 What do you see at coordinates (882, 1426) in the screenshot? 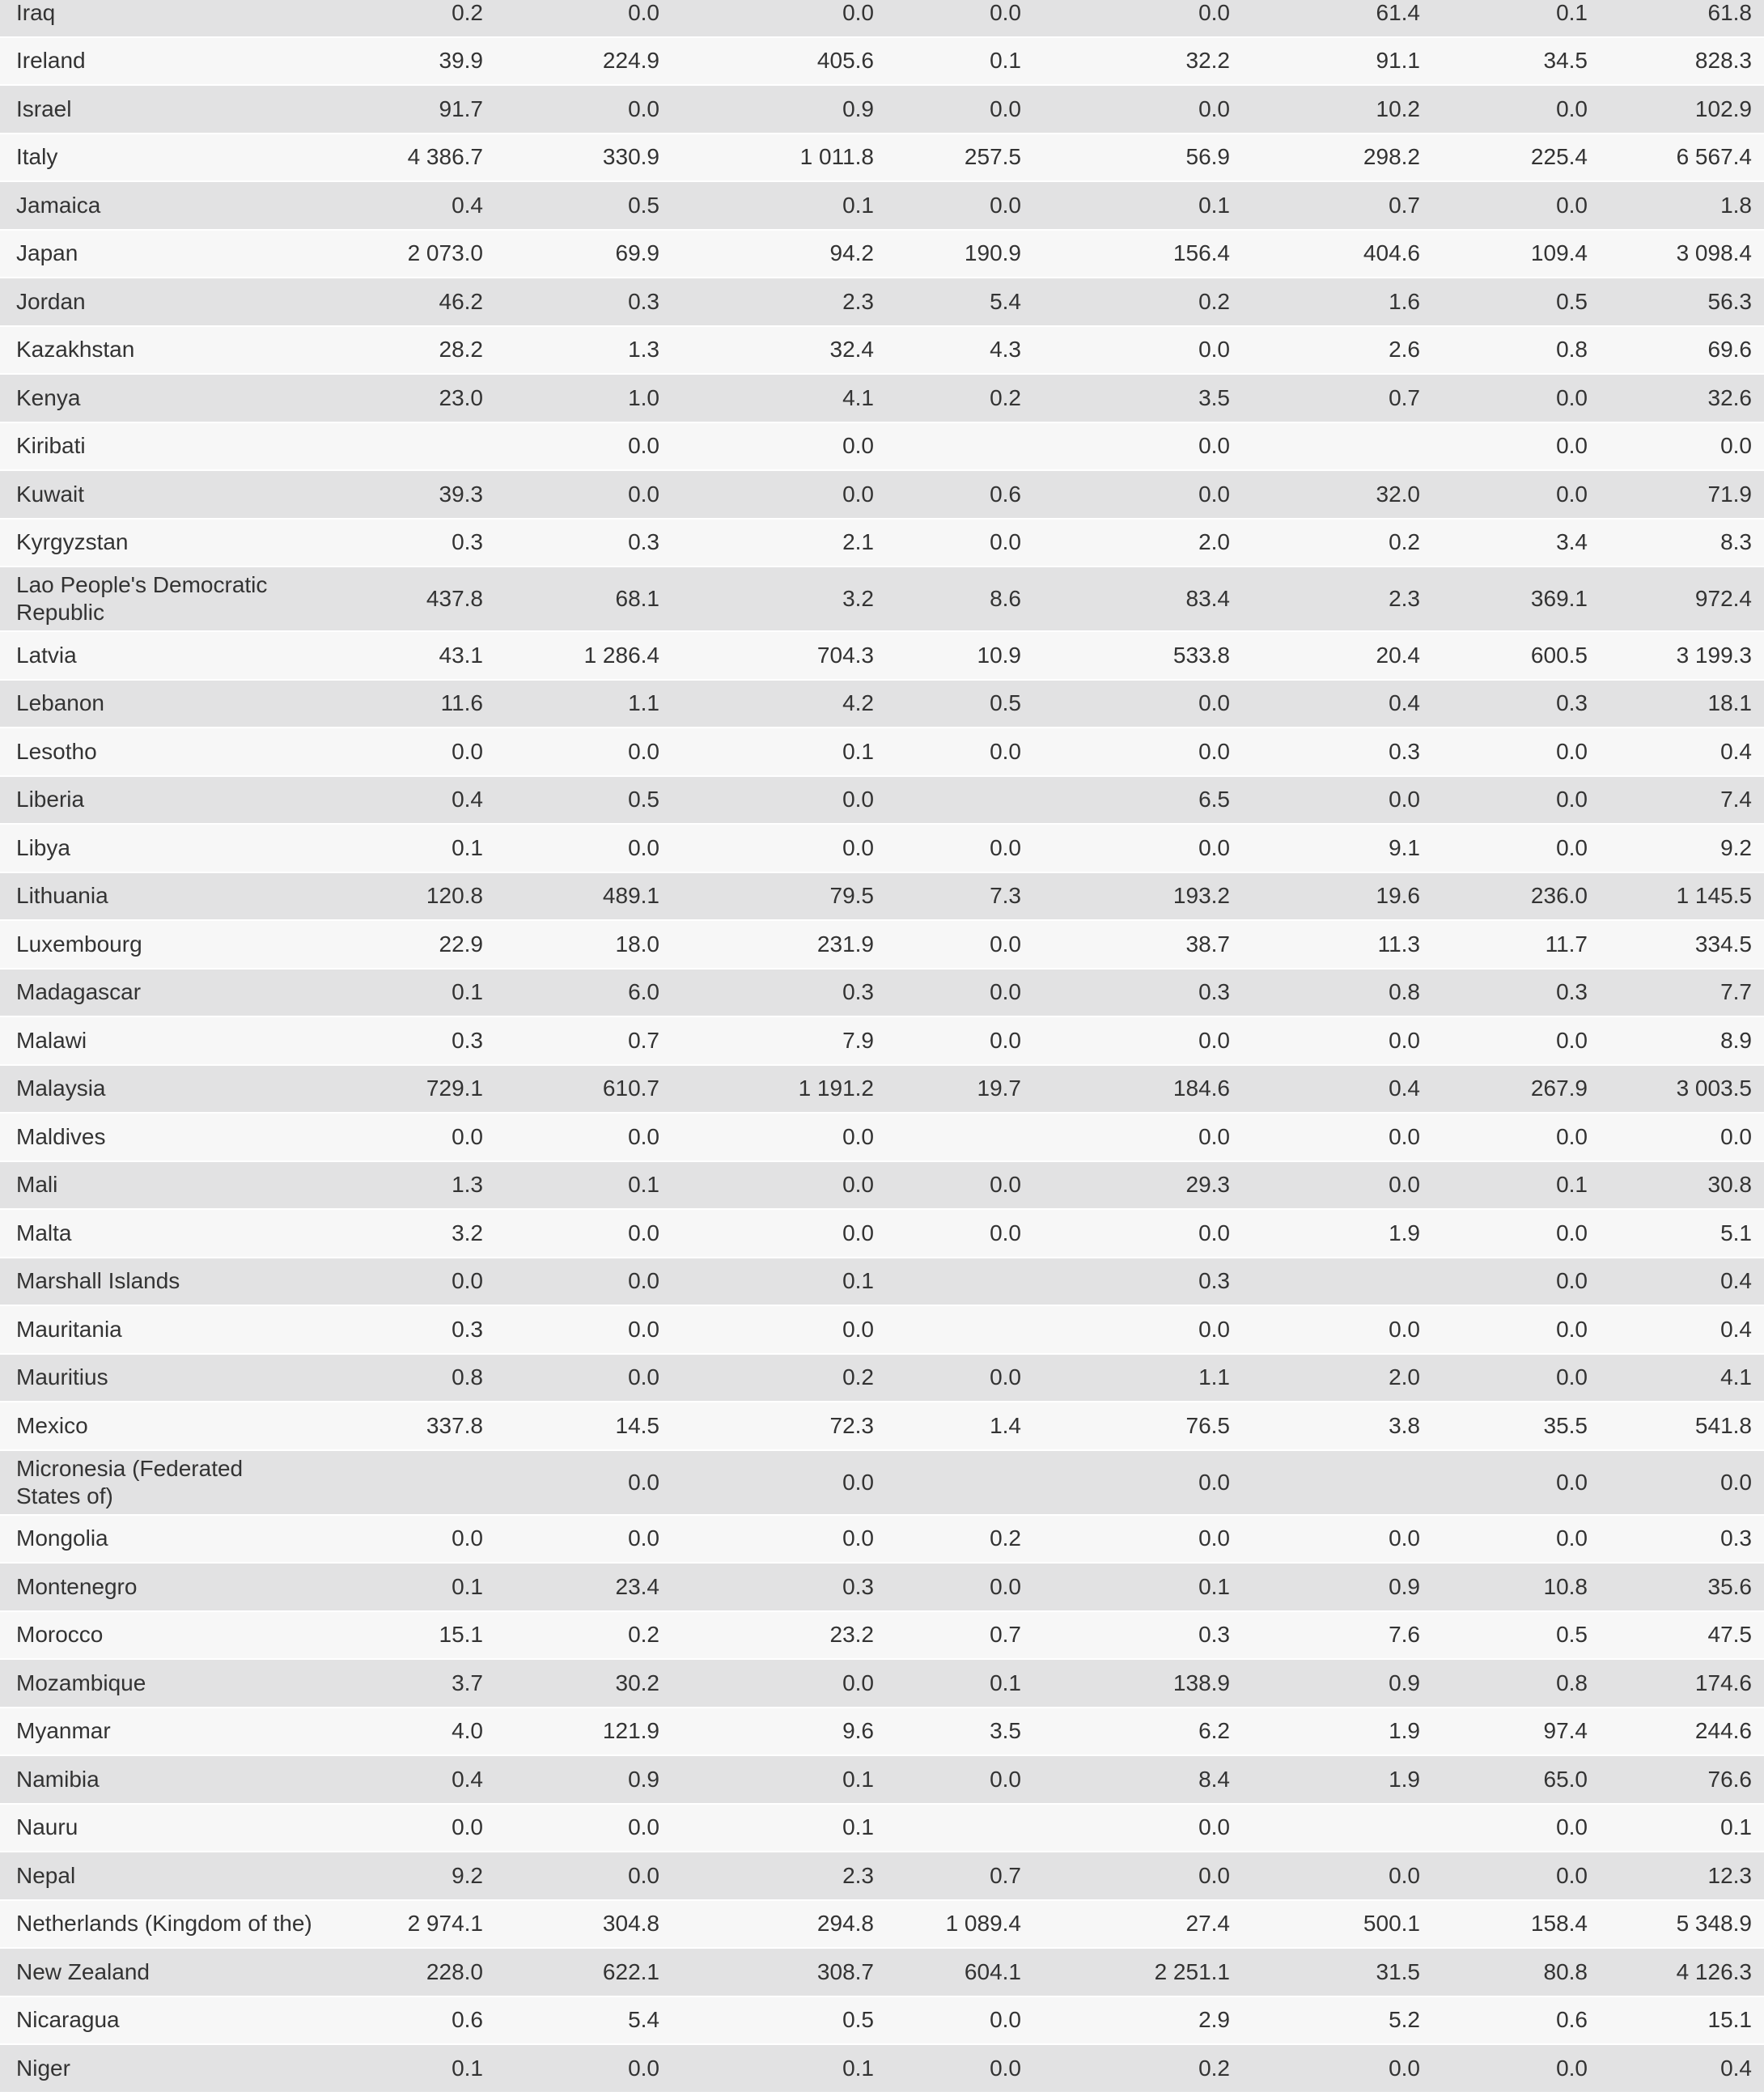
I see `table-row: Mexico 337.8 14.5 72.3 1.4 76.5 3.8 35.5 541.8` at bounding box center [882, 1426].